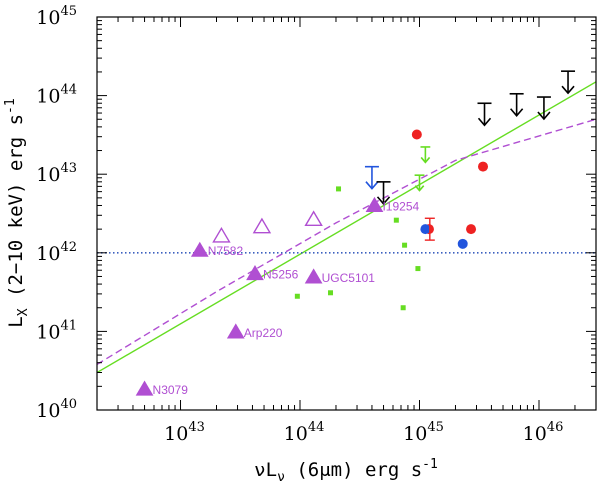 Image resolution: width=600 pixels, height=491 pixels. Describe the element at coordinates (56, 252) in the screenshot. I see `y-tick-label: 1042` at that location.